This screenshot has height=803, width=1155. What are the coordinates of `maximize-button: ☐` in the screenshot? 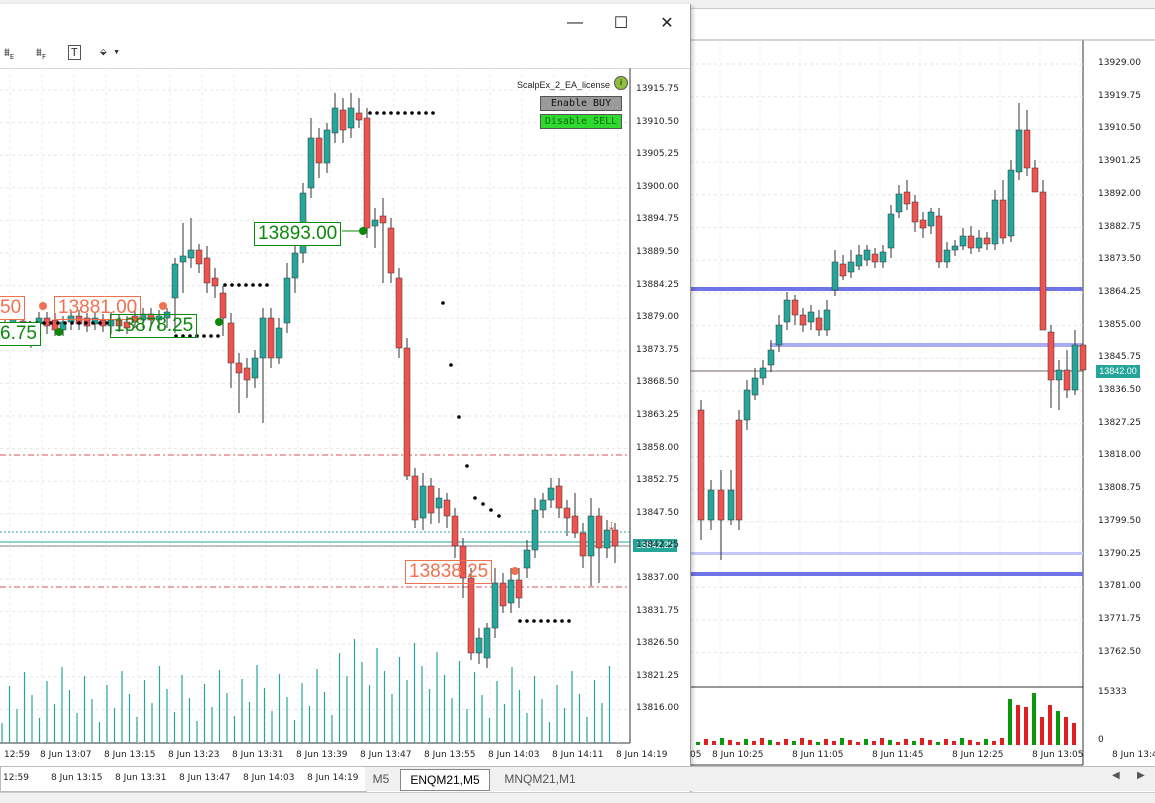 It's located at (621, 23).